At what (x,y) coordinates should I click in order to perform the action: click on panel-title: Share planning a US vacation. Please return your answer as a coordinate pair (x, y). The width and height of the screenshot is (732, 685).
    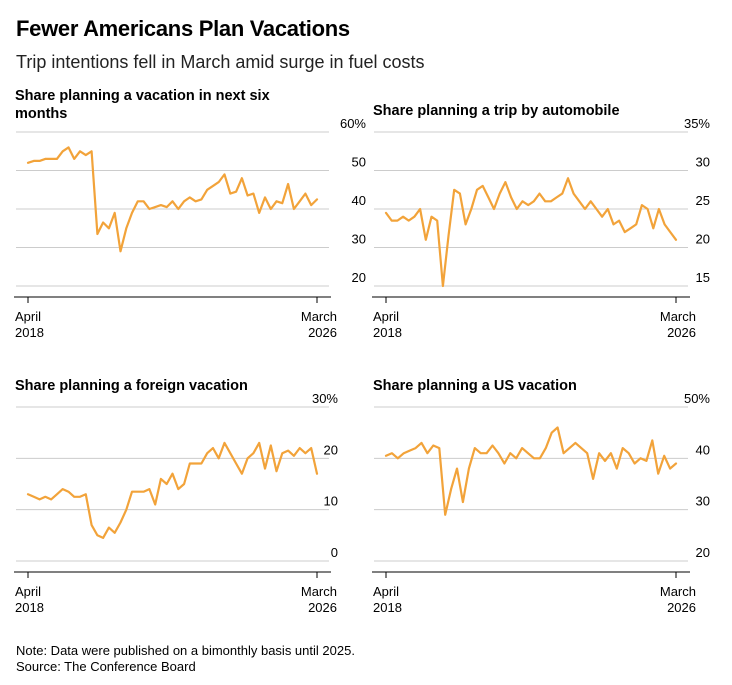
    Looking at the image, I should click on (475, 386).